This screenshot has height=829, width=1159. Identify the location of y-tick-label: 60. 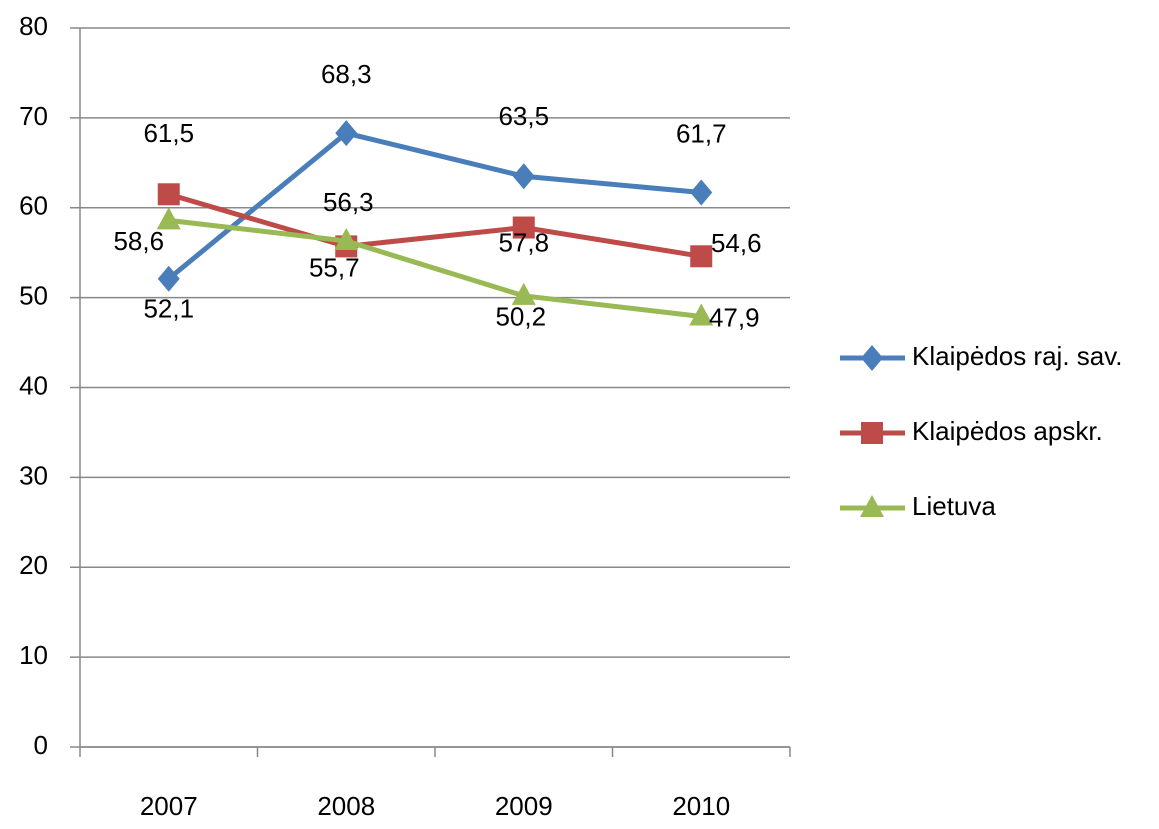
(33, 206).